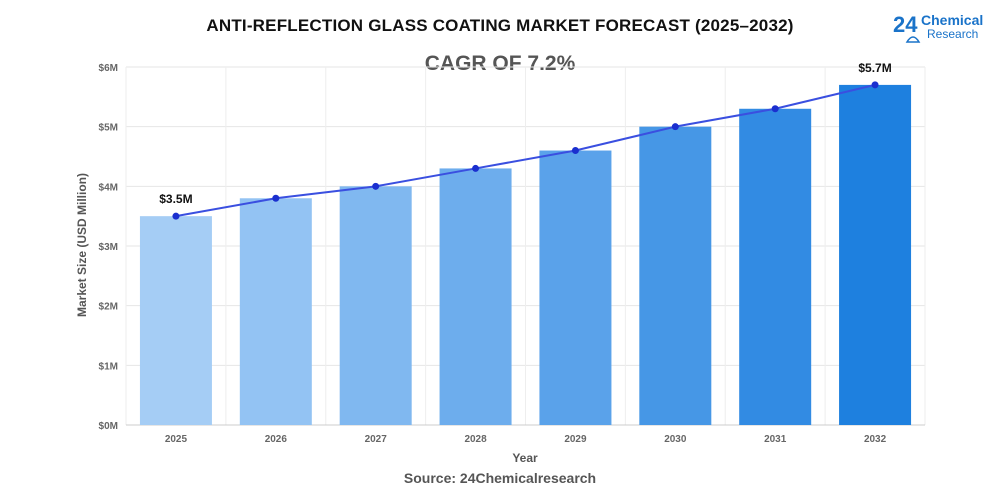  What do you see at coordinates (476, 168) in the screenshot?
I see `trend-point-2028` at bounding box center [476, 168].